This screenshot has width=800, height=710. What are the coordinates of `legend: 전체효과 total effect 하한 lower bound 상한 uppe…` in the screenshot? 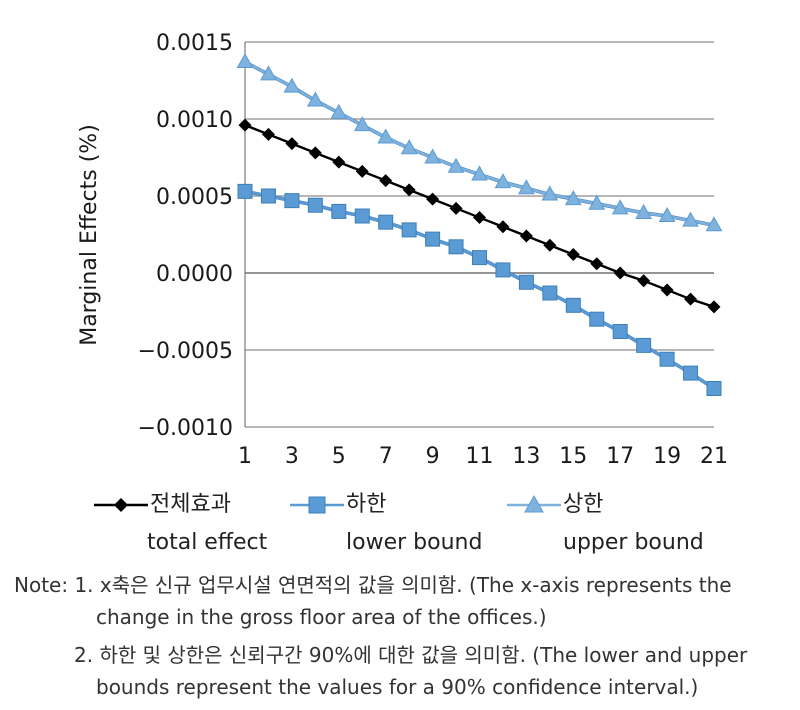 It's located at (400, 528).